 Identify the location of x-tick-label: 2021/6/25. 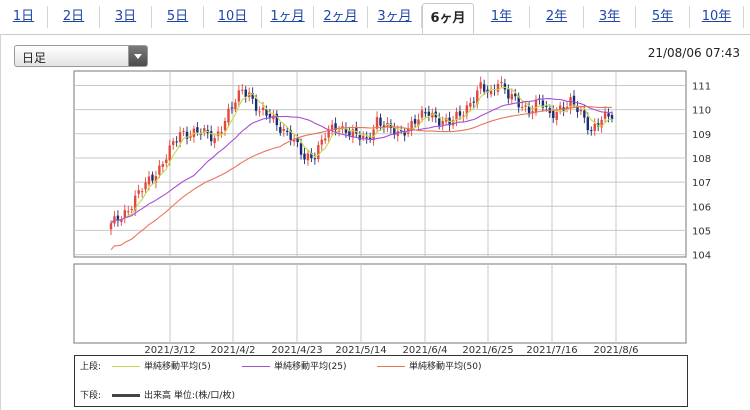
(487, 350).